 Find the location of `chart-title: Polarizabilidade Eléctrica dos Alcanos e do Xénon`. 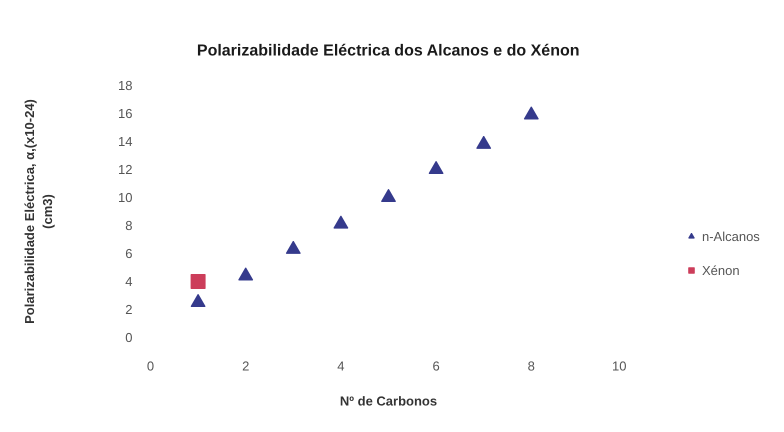

chart-title: Polarizabilidade Eléctrica dos Alcanos e do Xénon is located at coordinates (388, 51).